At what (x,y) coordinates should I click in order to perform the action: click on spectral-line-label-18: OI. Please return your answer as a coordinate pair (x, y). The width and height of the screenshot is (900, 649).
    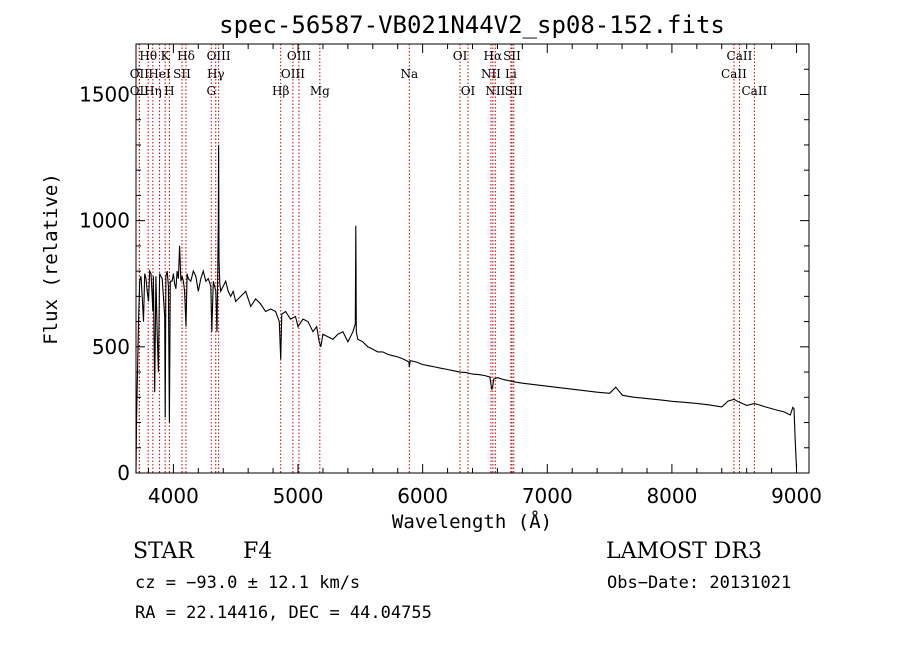
    Looking at the image, I should click on (468, 91).